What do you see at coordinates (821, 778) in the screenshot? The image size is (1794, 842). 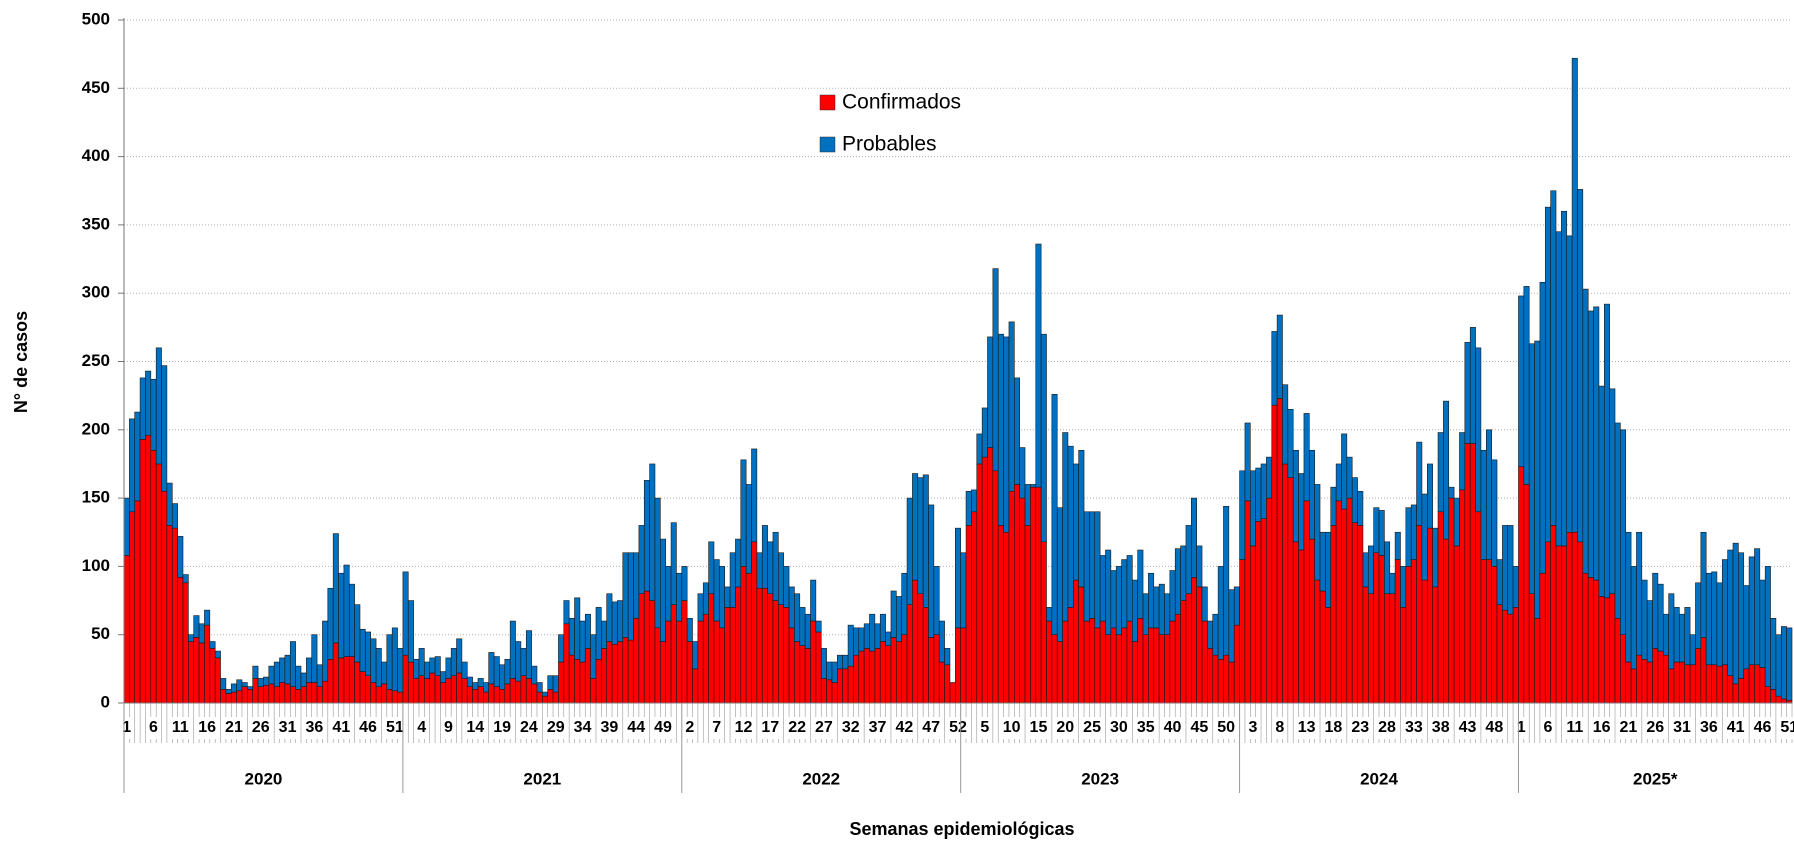 I see `group-label: 2022` at bounding box center [821, 778].